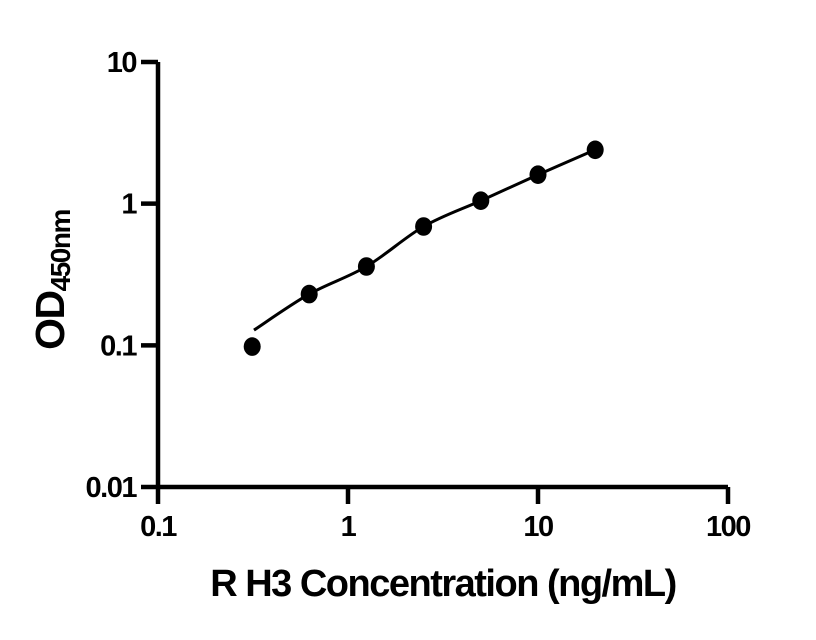  Describe the element at coordinates (728, 527) in the screenshot. I see `x-tick-label: 100` at that location.